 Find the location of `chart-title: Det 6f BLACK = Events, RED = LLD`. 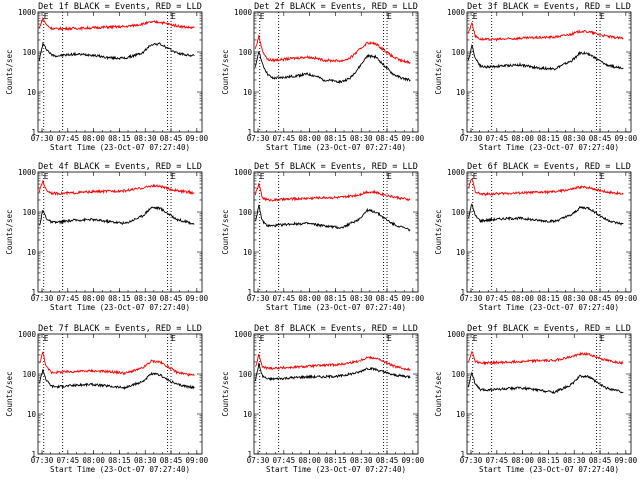

chart-title: Det 6f BLACK = Events, RED = LLD is located at coordinates (549, 167).